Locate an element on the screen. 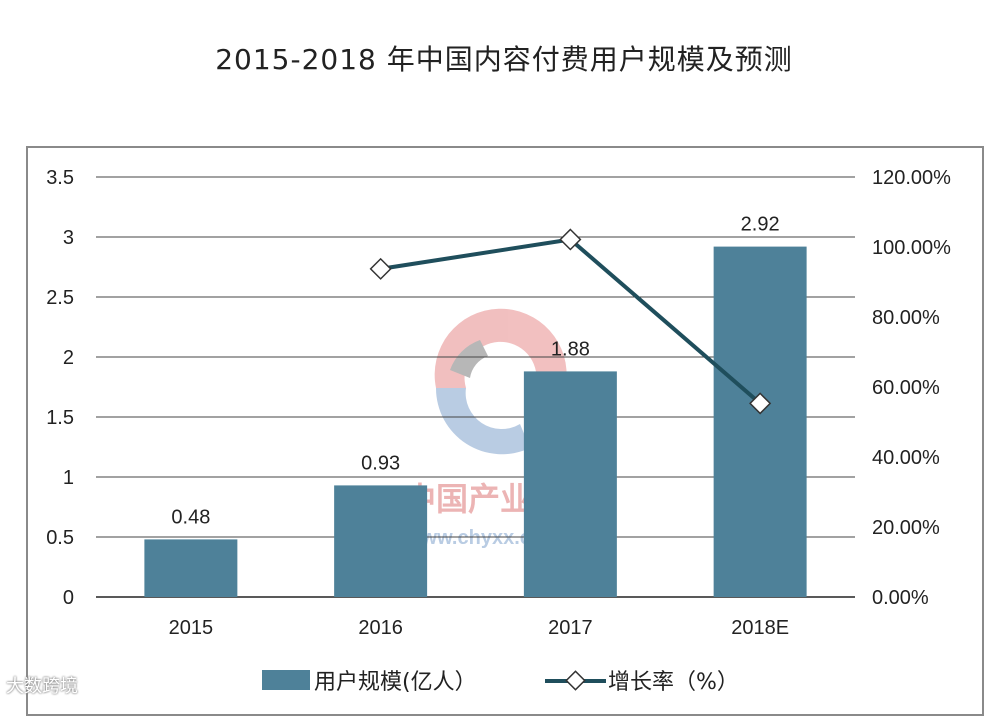 The height and width of the screenshot is (716, 1008). y-right-tick-label: 60.00% is located at coordinates (906, 388).